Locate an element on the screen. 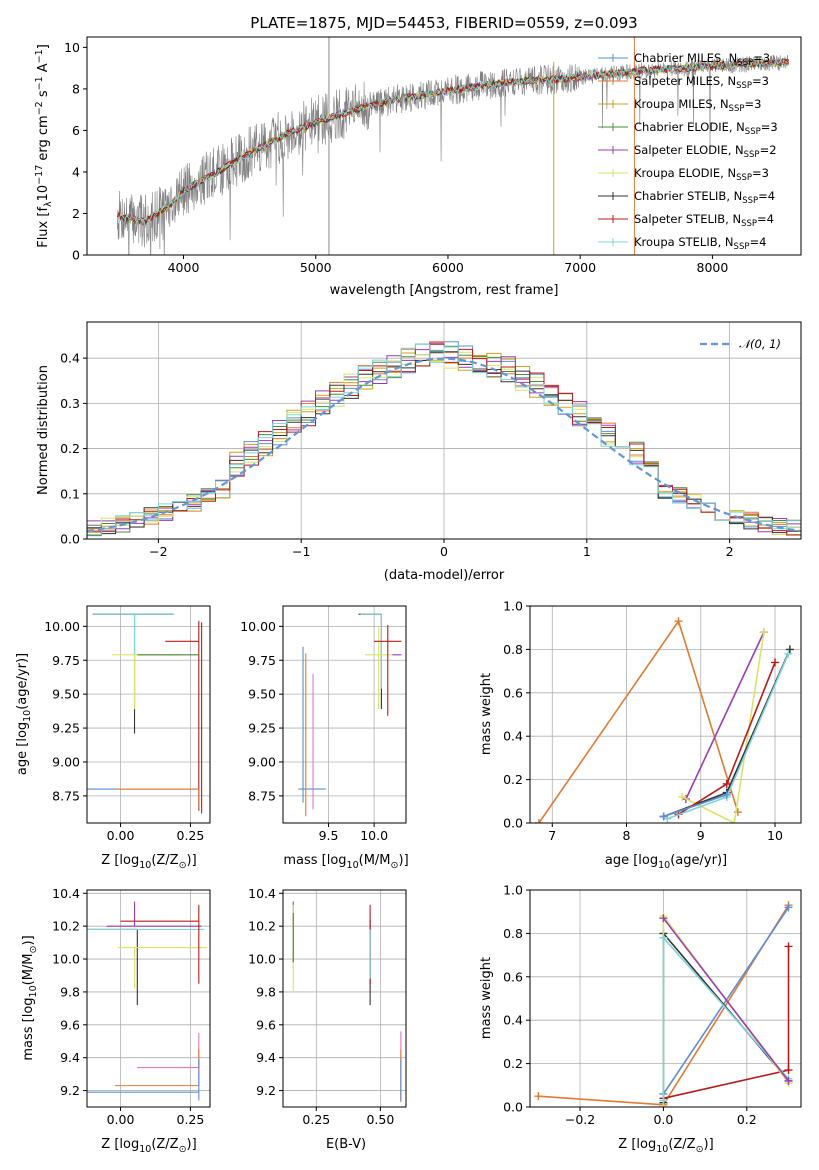  y-axis-label: mass [log10​(M/M⊙​)] is located at coordinates (30, 997).